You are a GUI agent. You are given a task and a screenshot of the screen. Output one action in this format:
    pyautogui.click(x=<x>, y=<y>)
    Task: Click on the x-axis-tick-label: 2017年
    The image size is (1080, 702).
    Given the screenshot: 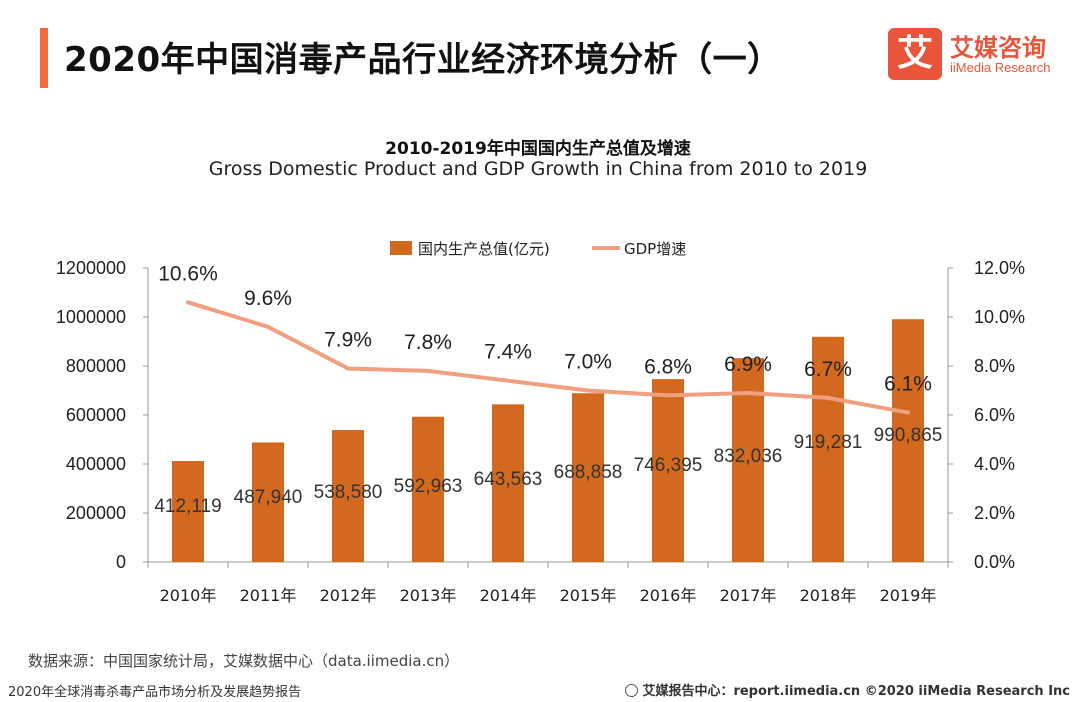 What is the action you would take?
    pyautogui.click(x=748, y=595)
    